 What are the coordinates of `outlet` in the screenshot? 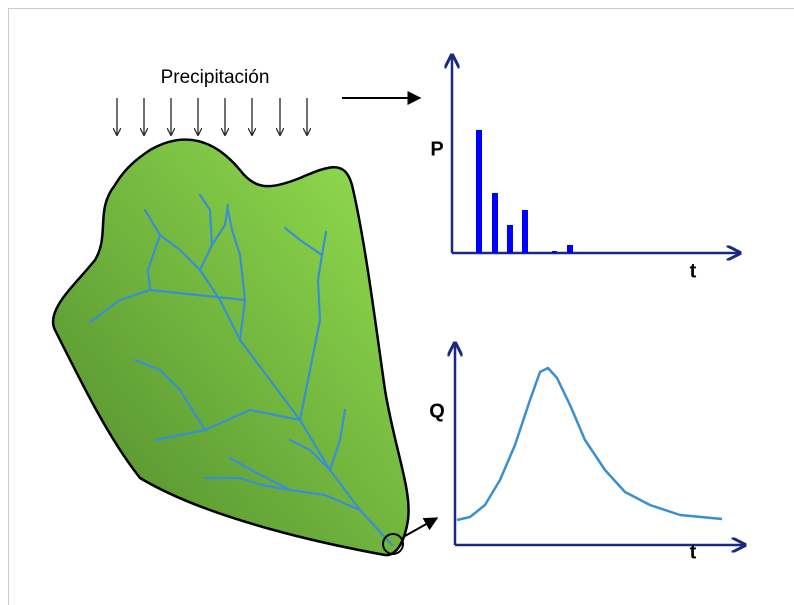 It's located at (393, 544).